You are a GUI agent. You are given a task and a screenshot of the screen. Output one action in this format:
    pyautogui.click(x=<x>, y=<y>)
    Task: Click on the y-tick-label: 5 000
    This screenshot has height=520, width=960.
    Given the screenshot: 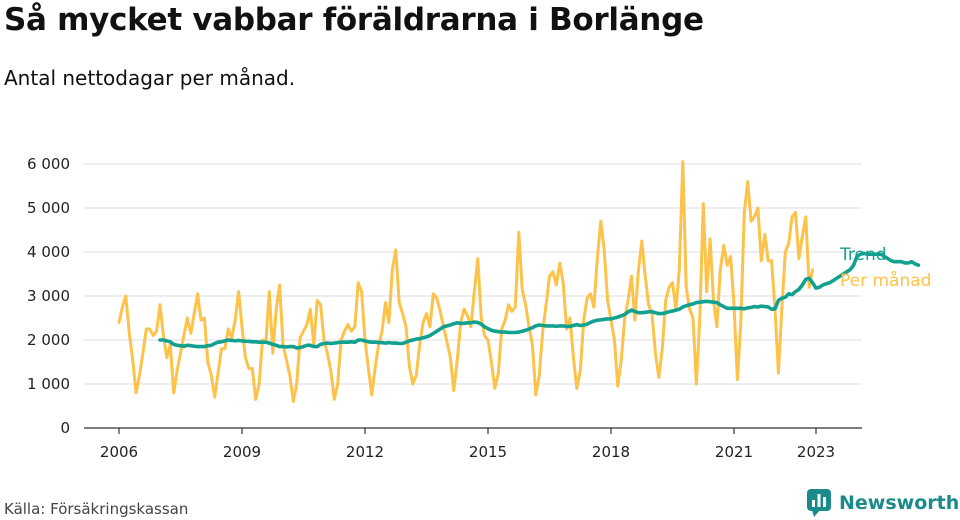 What is the action you would take?
    pyautogui.click(x=48, y=208)
    